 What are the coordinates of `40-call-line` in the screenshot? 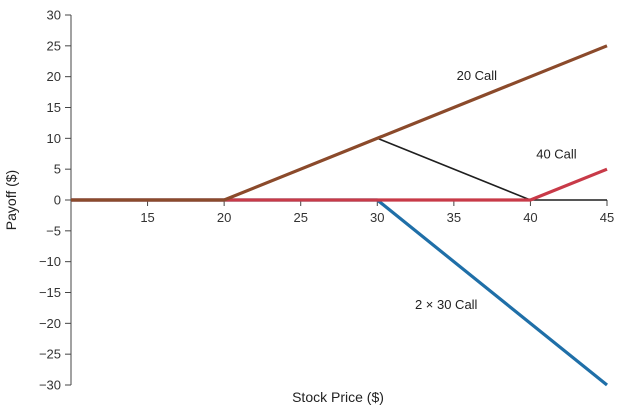 It's located at (339, 184).